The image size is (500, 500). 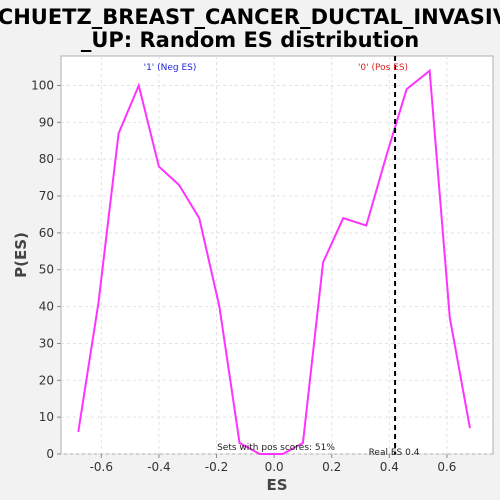 I want to click on y-axis-ticks: 0 10 20 30 40 50 60 70 80 90 100, so click(x=46, y=269).